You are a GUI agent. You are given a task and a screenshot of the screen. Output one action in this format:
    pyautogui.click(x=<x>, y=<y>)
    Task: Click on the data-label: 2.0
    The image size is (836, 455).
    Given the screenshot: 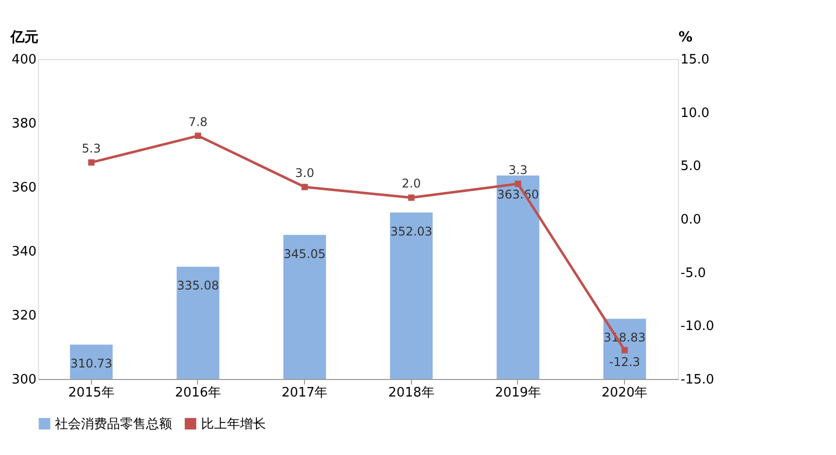 What is the action you would take?
    pyautogui.click(x=411, y=183)
    